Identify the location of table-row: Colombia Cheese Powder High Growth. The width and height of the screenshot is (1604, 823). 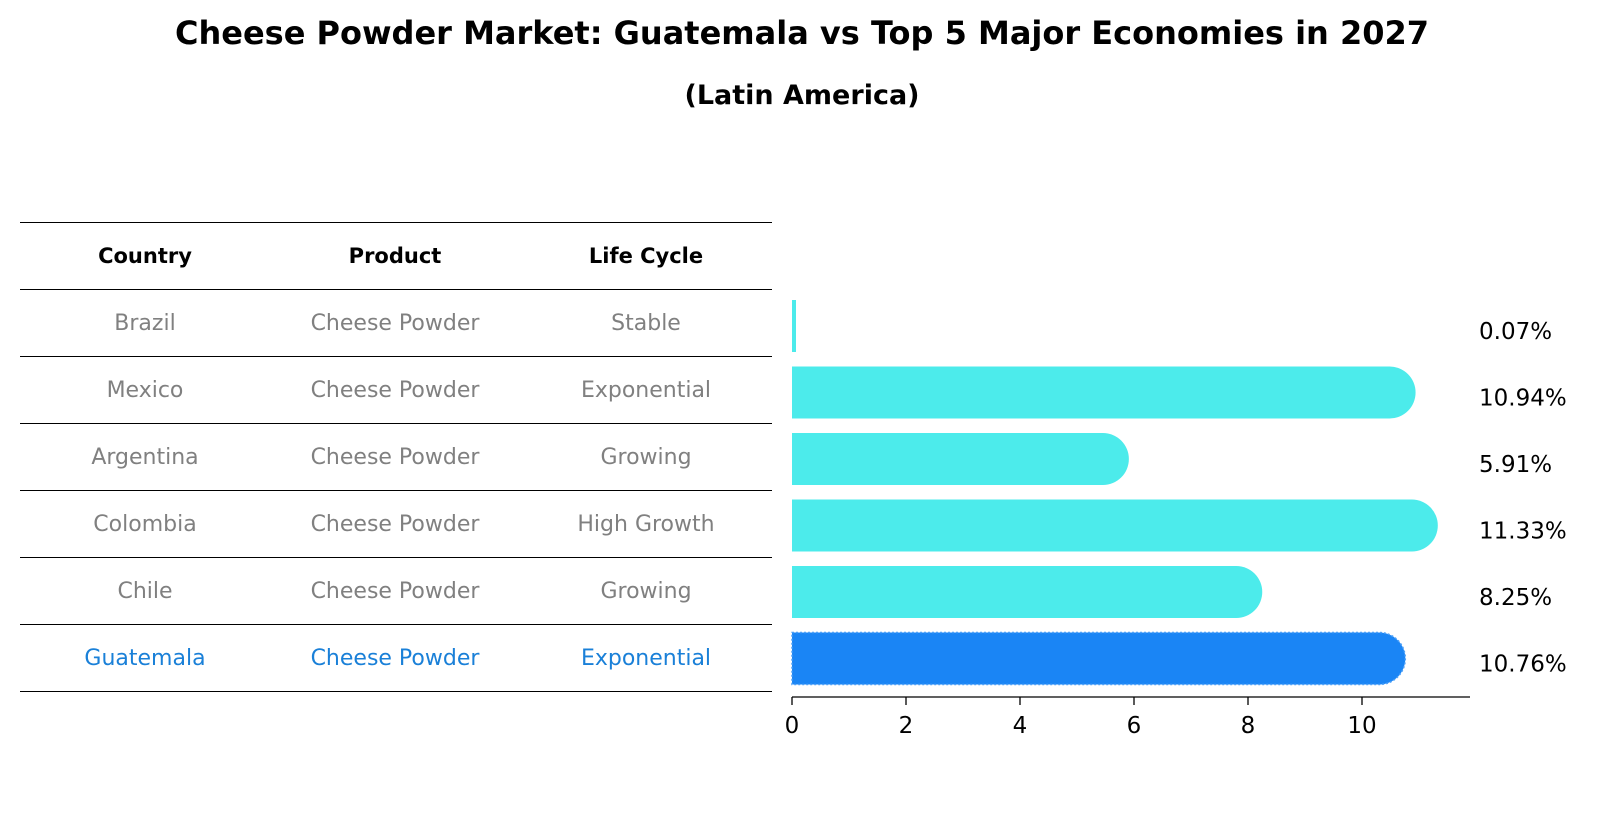
(396, 523).